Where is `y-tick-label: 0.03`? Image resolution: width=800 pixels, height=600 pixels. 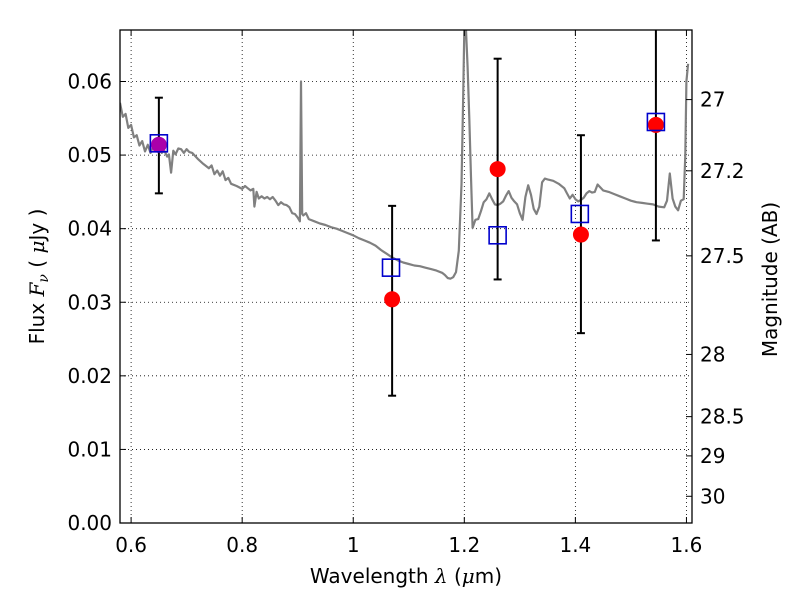 y-tick-label: 0.03 is located at coordinates (89, 302).